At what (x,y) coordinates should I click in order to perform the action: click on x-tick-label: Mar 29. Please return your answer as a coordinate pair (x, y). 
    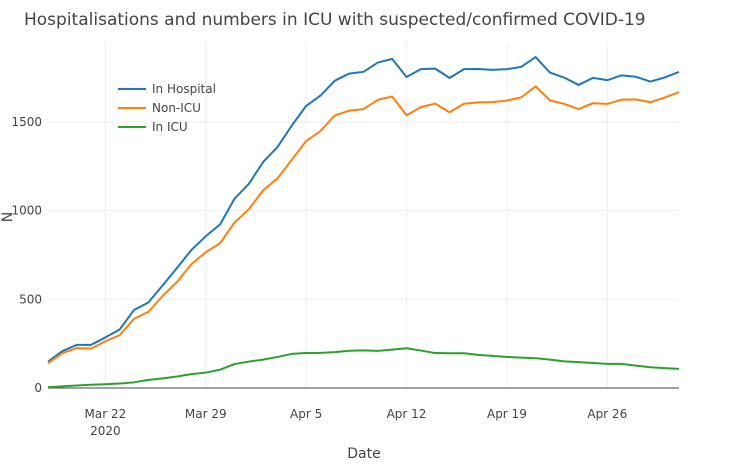
    Looking at the image, I should click on (206, 414).